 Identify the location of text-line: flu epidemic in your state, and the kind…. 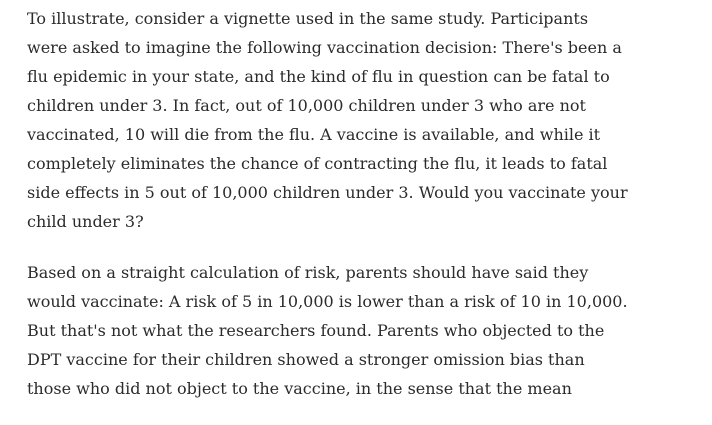
(318, 76).